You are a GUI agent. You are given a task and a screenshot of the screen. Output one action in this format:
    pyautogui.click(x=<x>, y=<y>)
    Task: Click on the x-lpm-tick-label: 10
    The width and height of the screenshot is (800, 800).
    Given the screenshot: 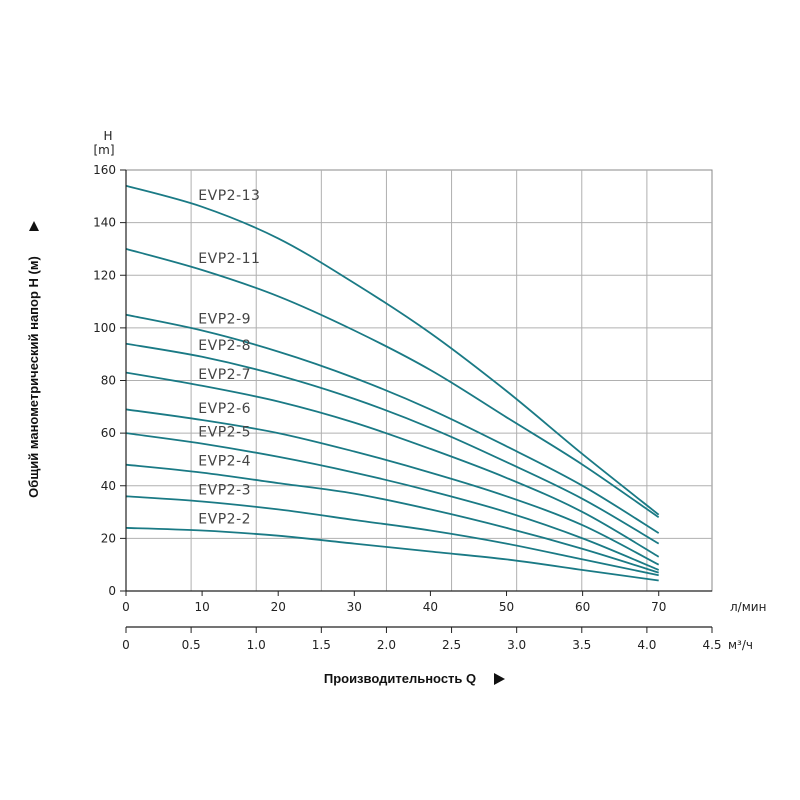 What is the action you would take?
    pyautogui.click(x=201, y=607)
    